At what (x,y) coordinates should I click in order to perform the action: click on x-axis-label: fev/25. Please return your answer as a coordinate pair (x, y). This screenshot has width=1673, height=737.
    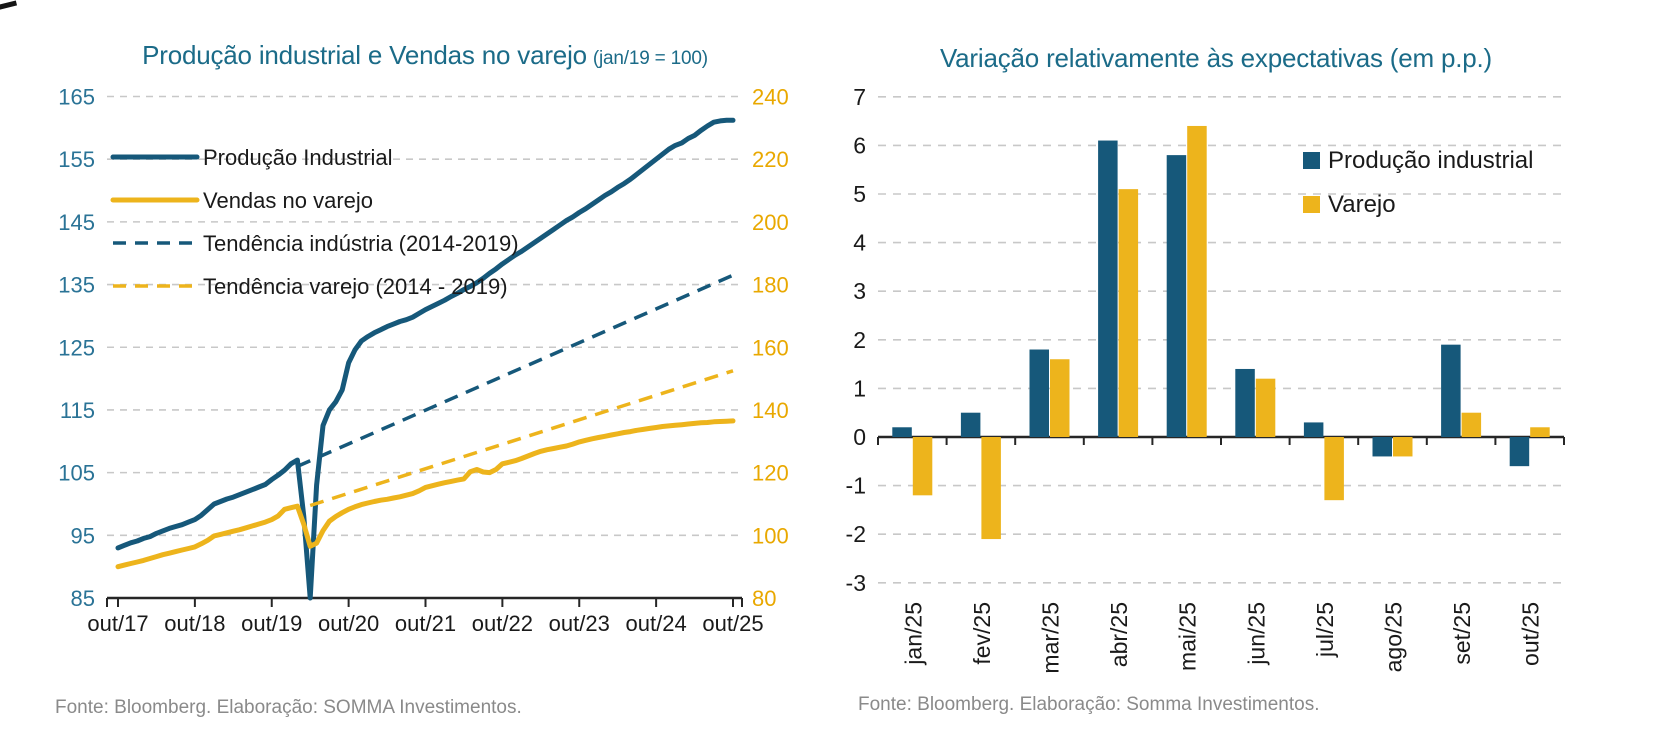
    Looking at the image, I should click on (982, 633).